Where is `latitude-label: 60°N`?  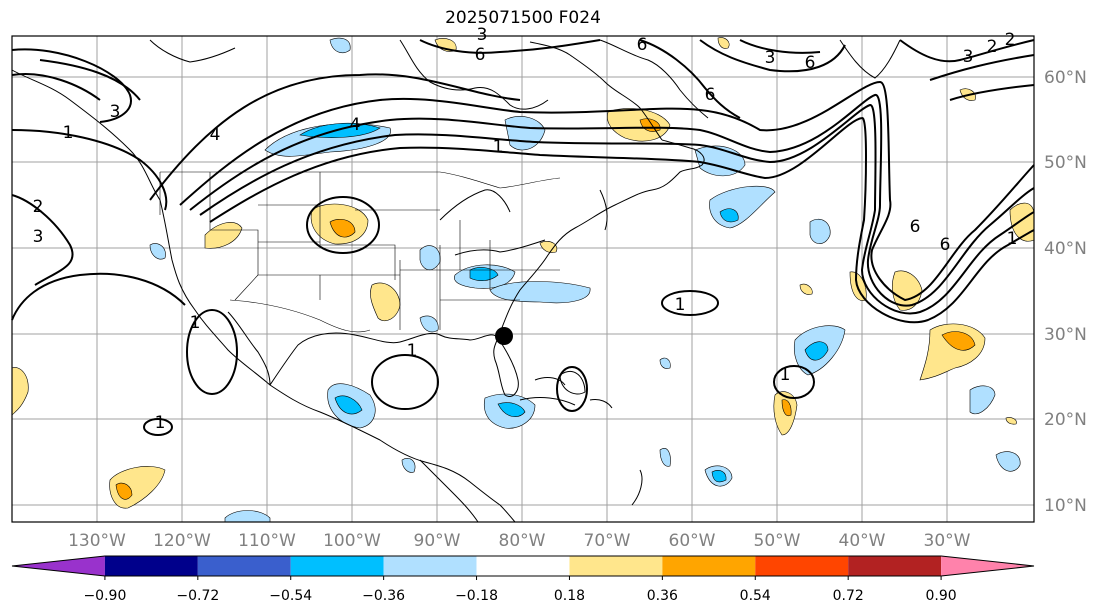
latitude-label: 60°N is located at coordinates (1065, 78).